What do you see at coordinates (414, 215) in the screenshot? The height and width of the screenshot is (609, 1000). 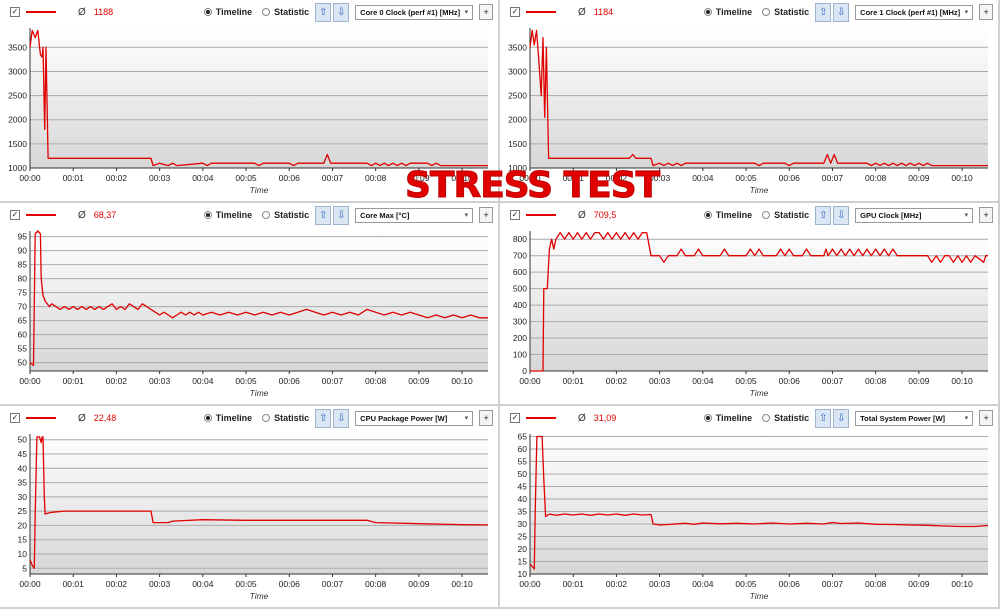 I see `sensor-select: Core Max [°C] ▾` at bounding box center [414, 215].